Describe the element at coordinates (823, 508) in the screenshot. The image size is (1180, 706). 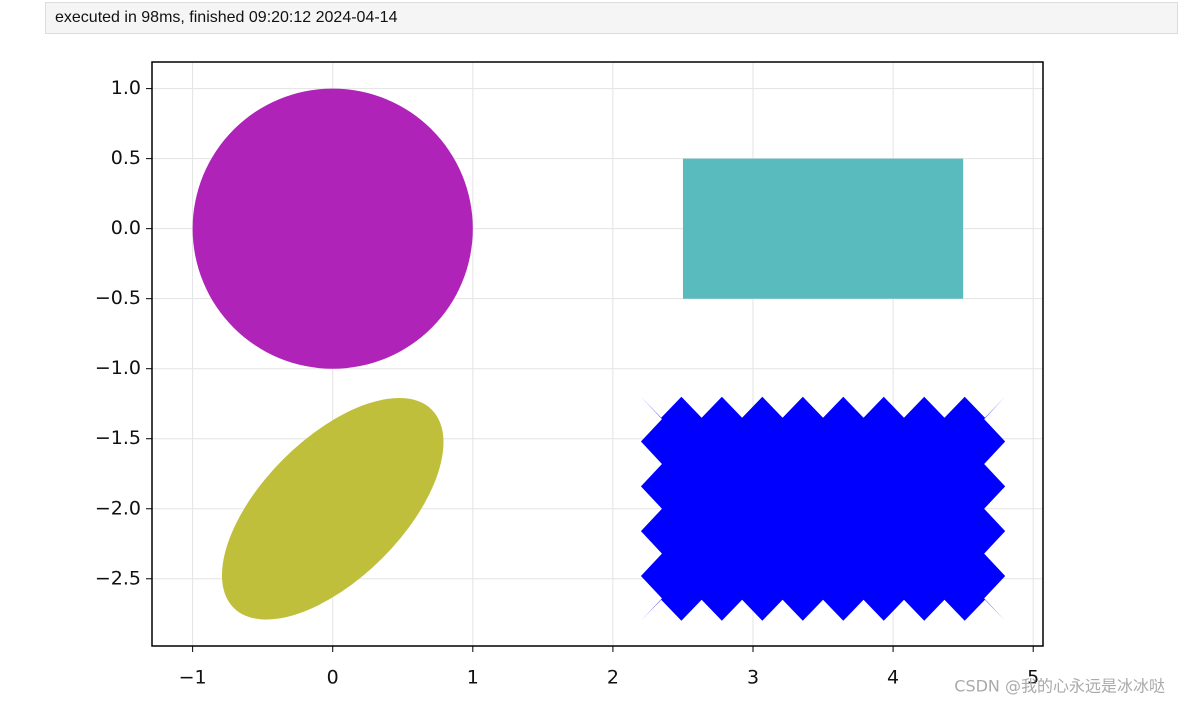
I see `sawtooth-patch` at that location.